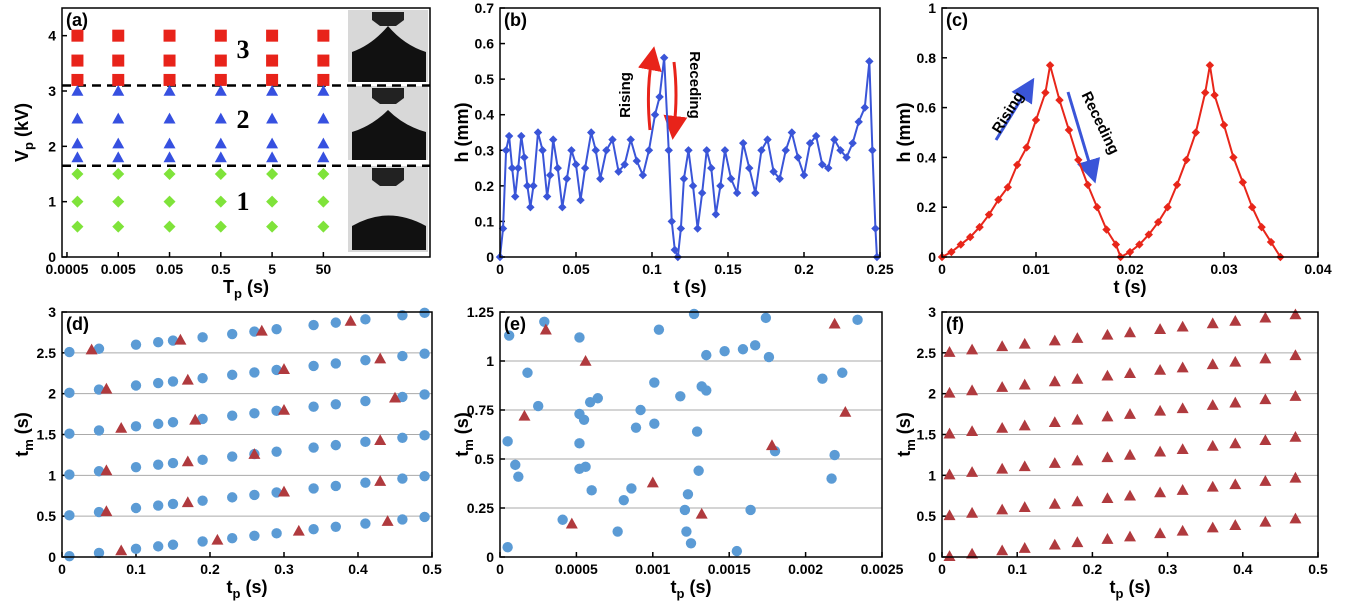  Describe the element at coordinates (272, 269) in the screenshot. I see `x-tick-label: 5` at that location.